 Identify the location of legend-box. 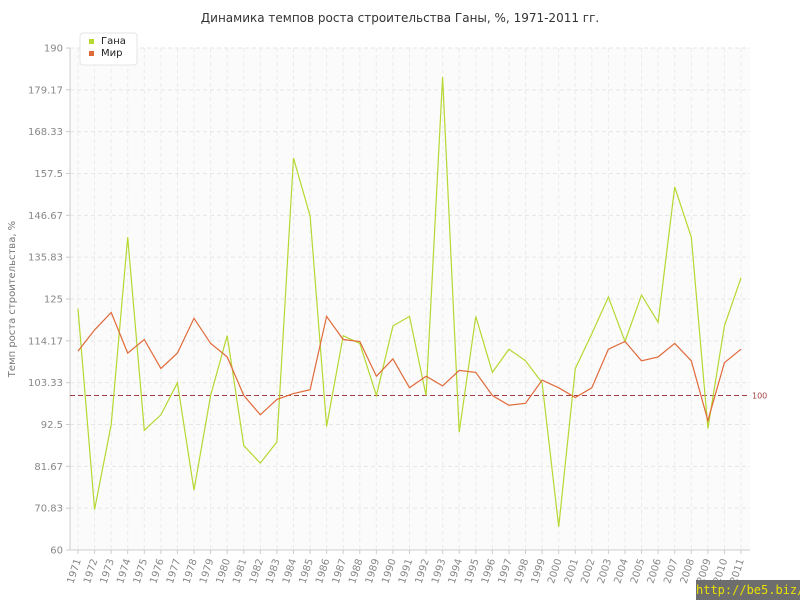
(108, 49).